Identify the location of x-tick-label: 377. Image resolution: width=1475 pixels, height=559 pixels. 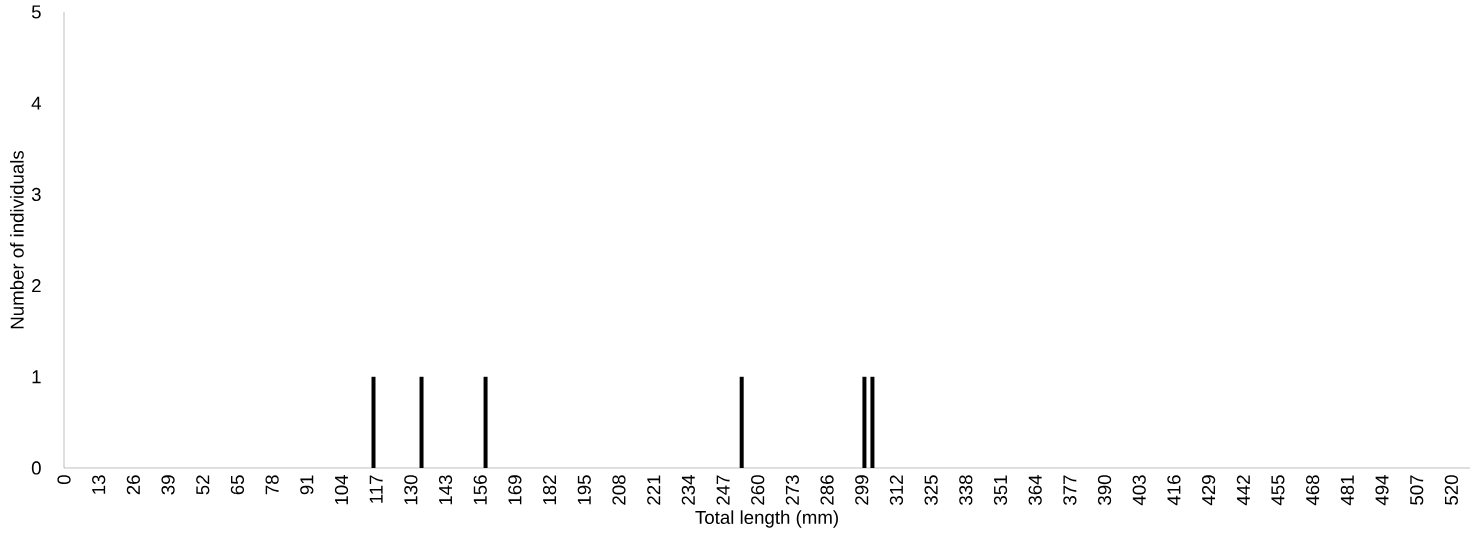
(1070, 490).